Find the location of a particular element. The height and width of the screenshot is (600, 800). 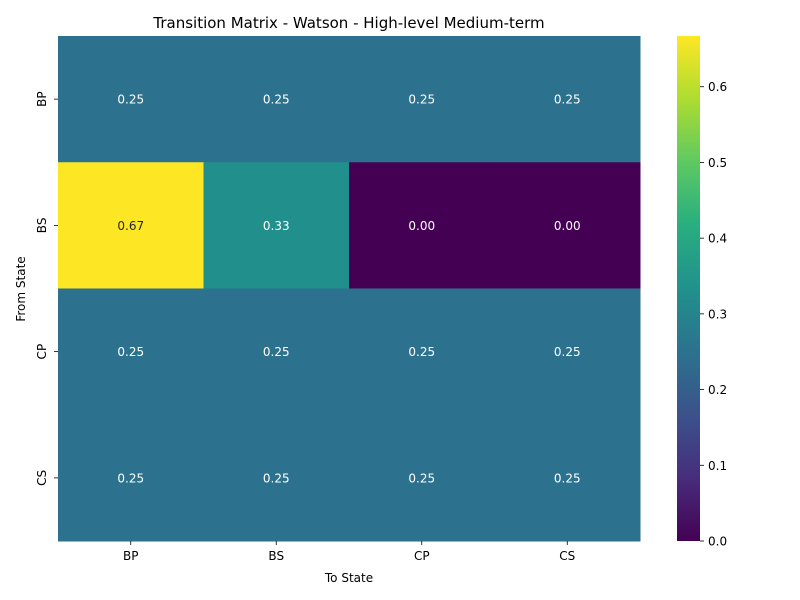

cell-value-CS-CP: 0.25 is located at coordinates (421, 478).